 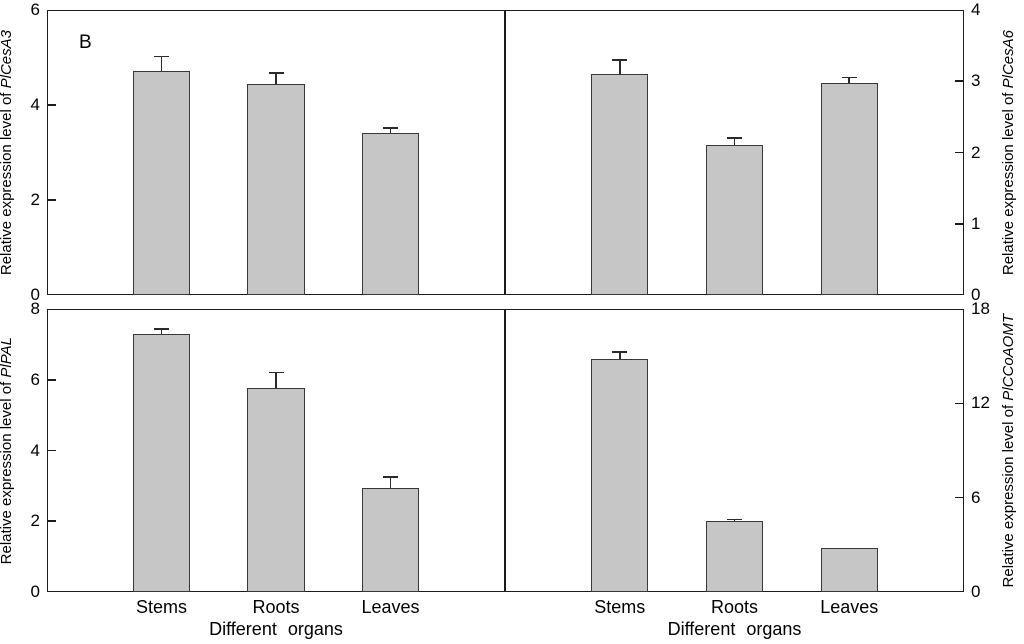 I want to click on y-axis-title-wrap: Relative expression level of PlCesA3, so click(x=8, y=152).